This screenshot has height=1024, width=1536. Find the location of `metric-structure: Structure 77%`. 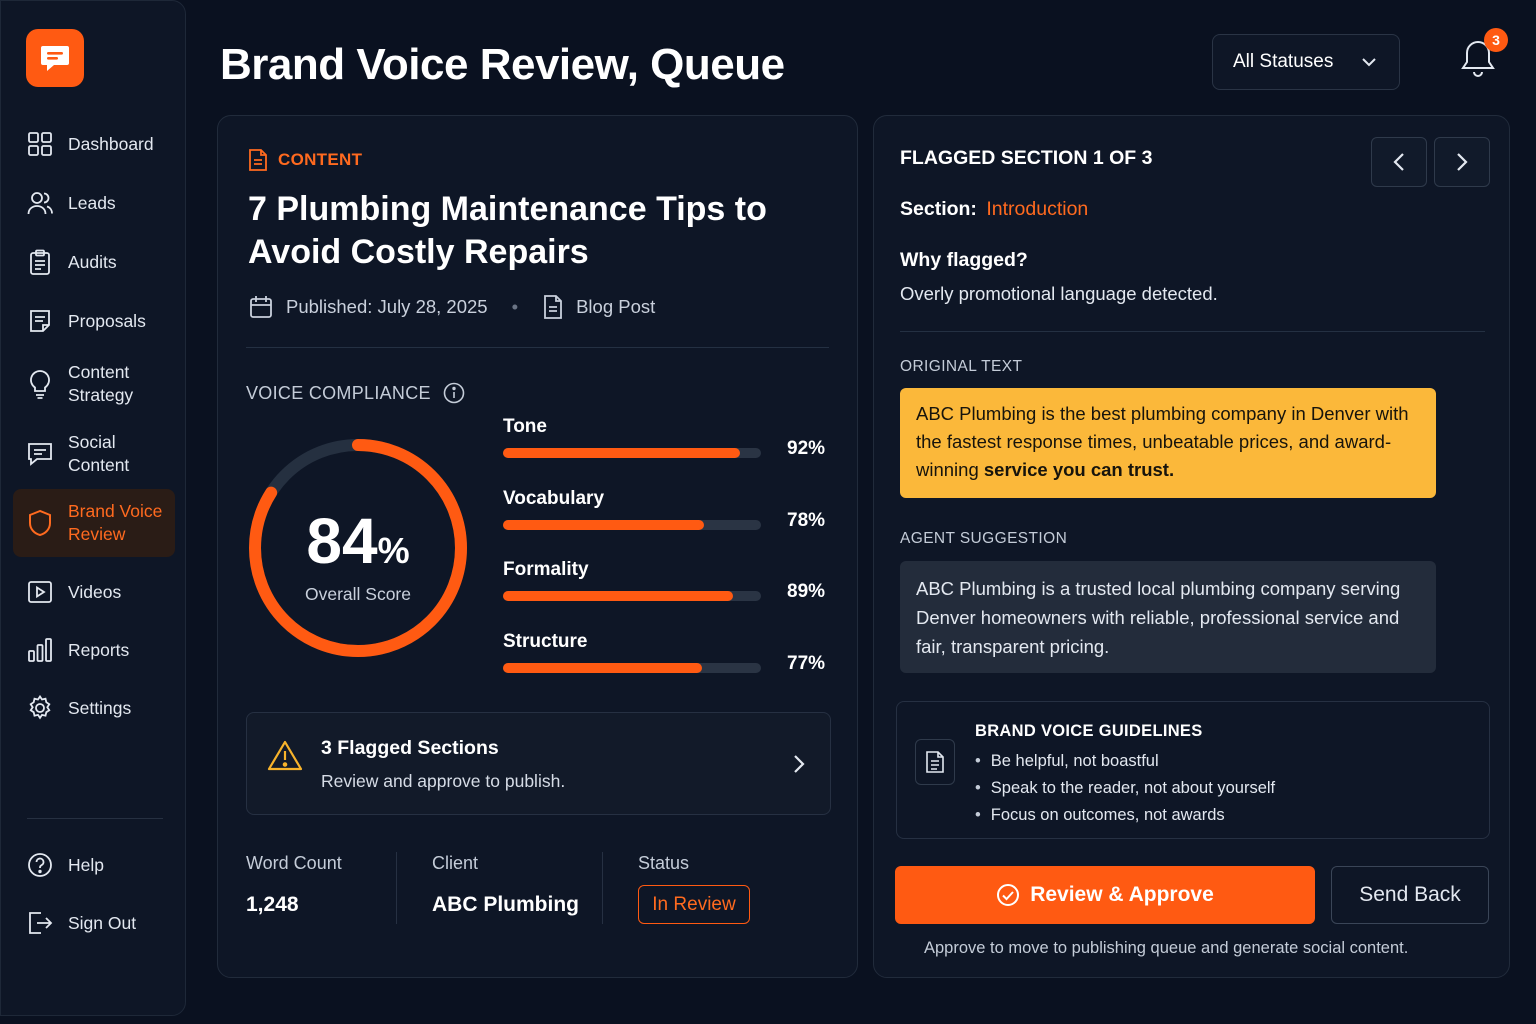

metric-structure: Structure 77% is located at coordinates (668, 652).